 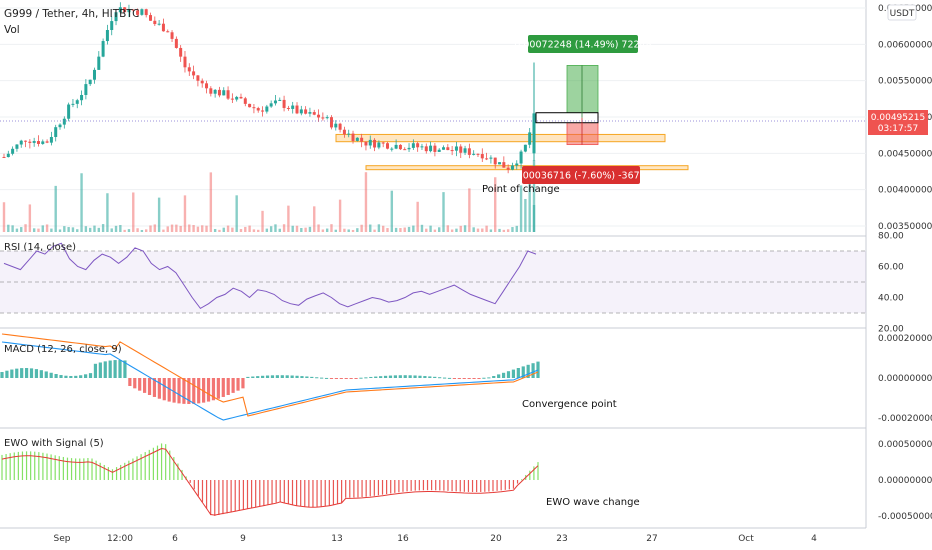 What do you see at coordinates (582, 92) in the screenshot?
I see `position-target-zone` at bounding box center [582, 92].